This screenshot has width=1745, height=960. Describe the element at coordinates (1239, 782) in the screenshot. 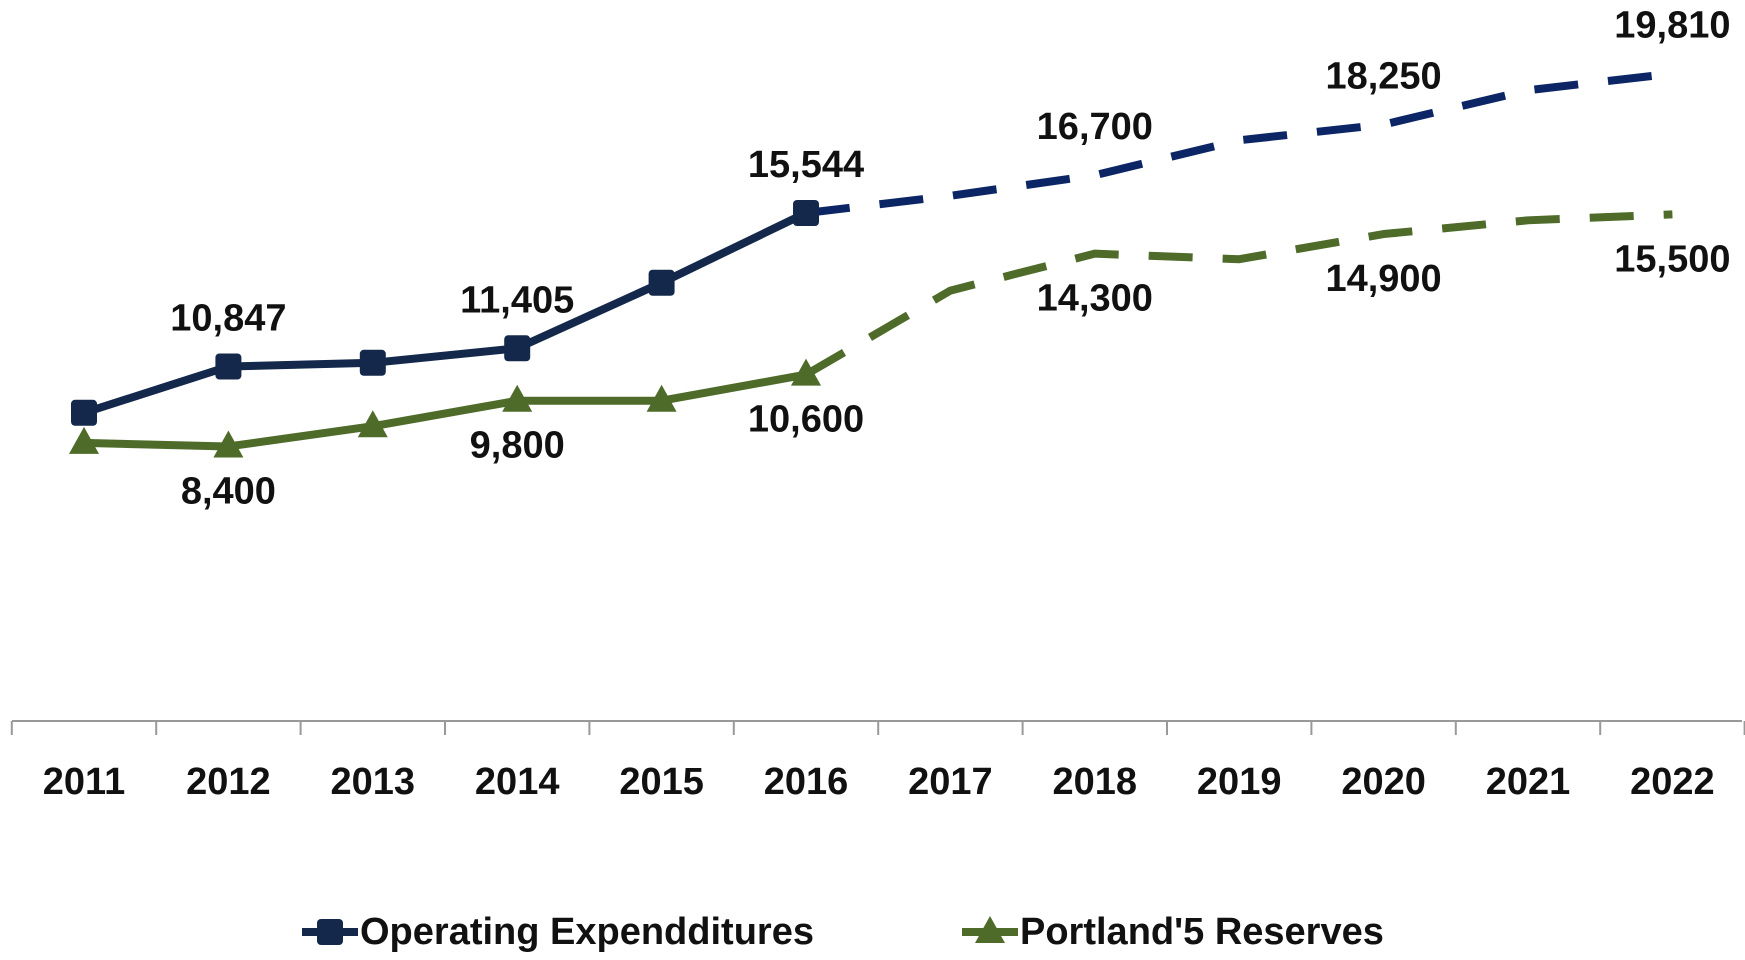

I see `x-tick-label: 2019` at that location.